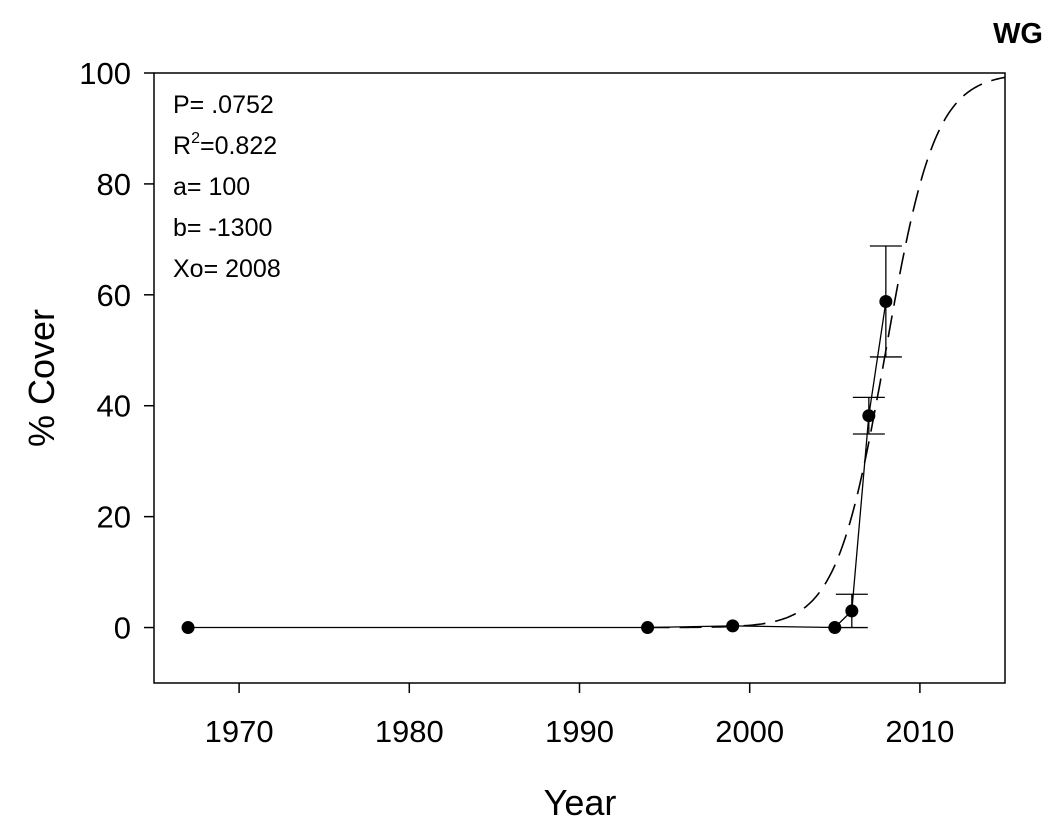 This screenshot has height=820, width=1051. What do you see at coordinates (105, 73) in the screenshot?
I see `y-tick-label: 100` at bounding box center [105, 73].